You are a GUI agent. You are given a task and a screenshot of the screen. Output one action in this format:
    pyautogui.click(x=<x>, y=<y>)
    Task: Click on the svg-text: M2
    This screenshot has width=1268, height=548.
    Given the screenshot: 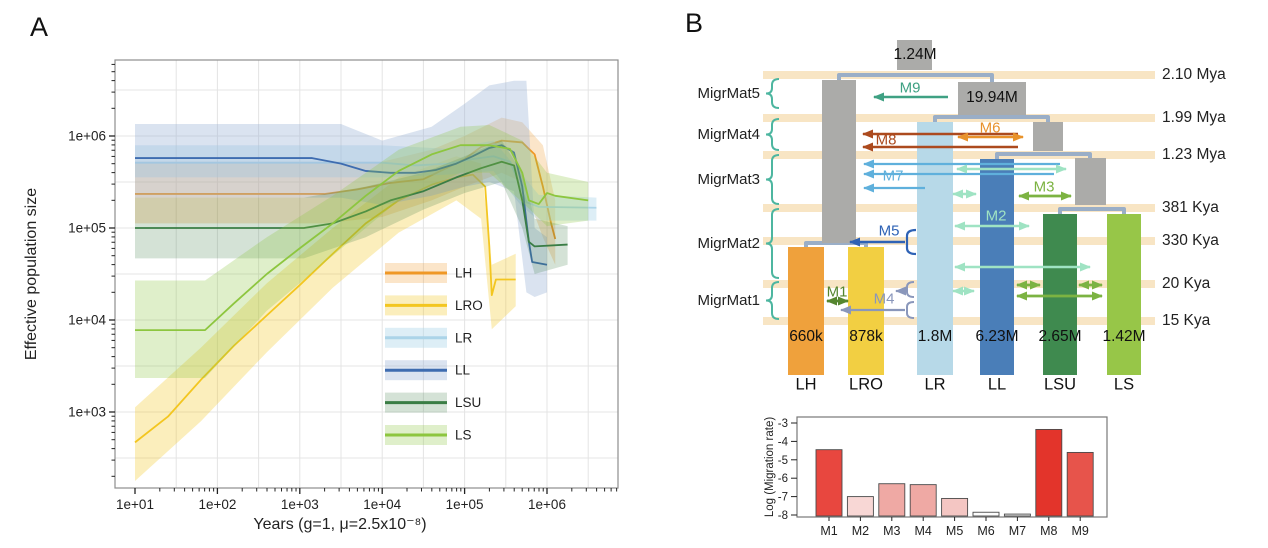 What is the action you would take?
    pyautogui.click(x=860, y=531)
    